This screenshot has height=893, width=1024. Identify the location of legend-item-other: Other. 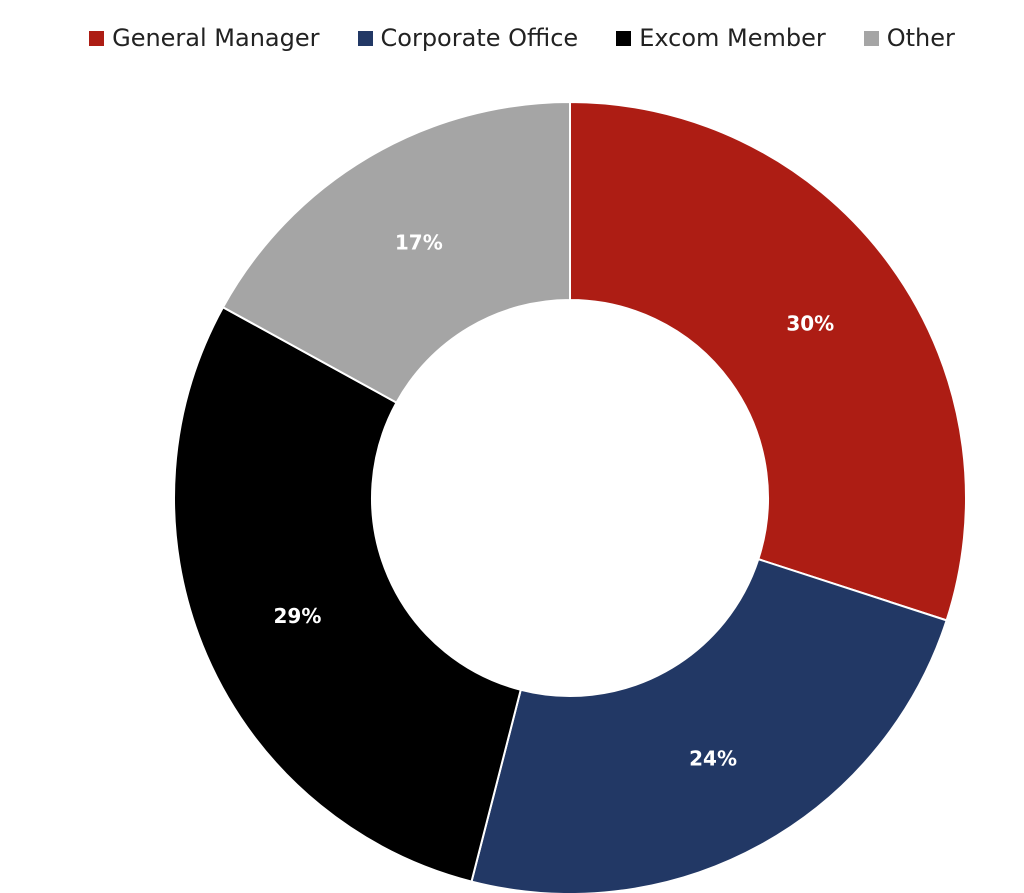
(909, 38).